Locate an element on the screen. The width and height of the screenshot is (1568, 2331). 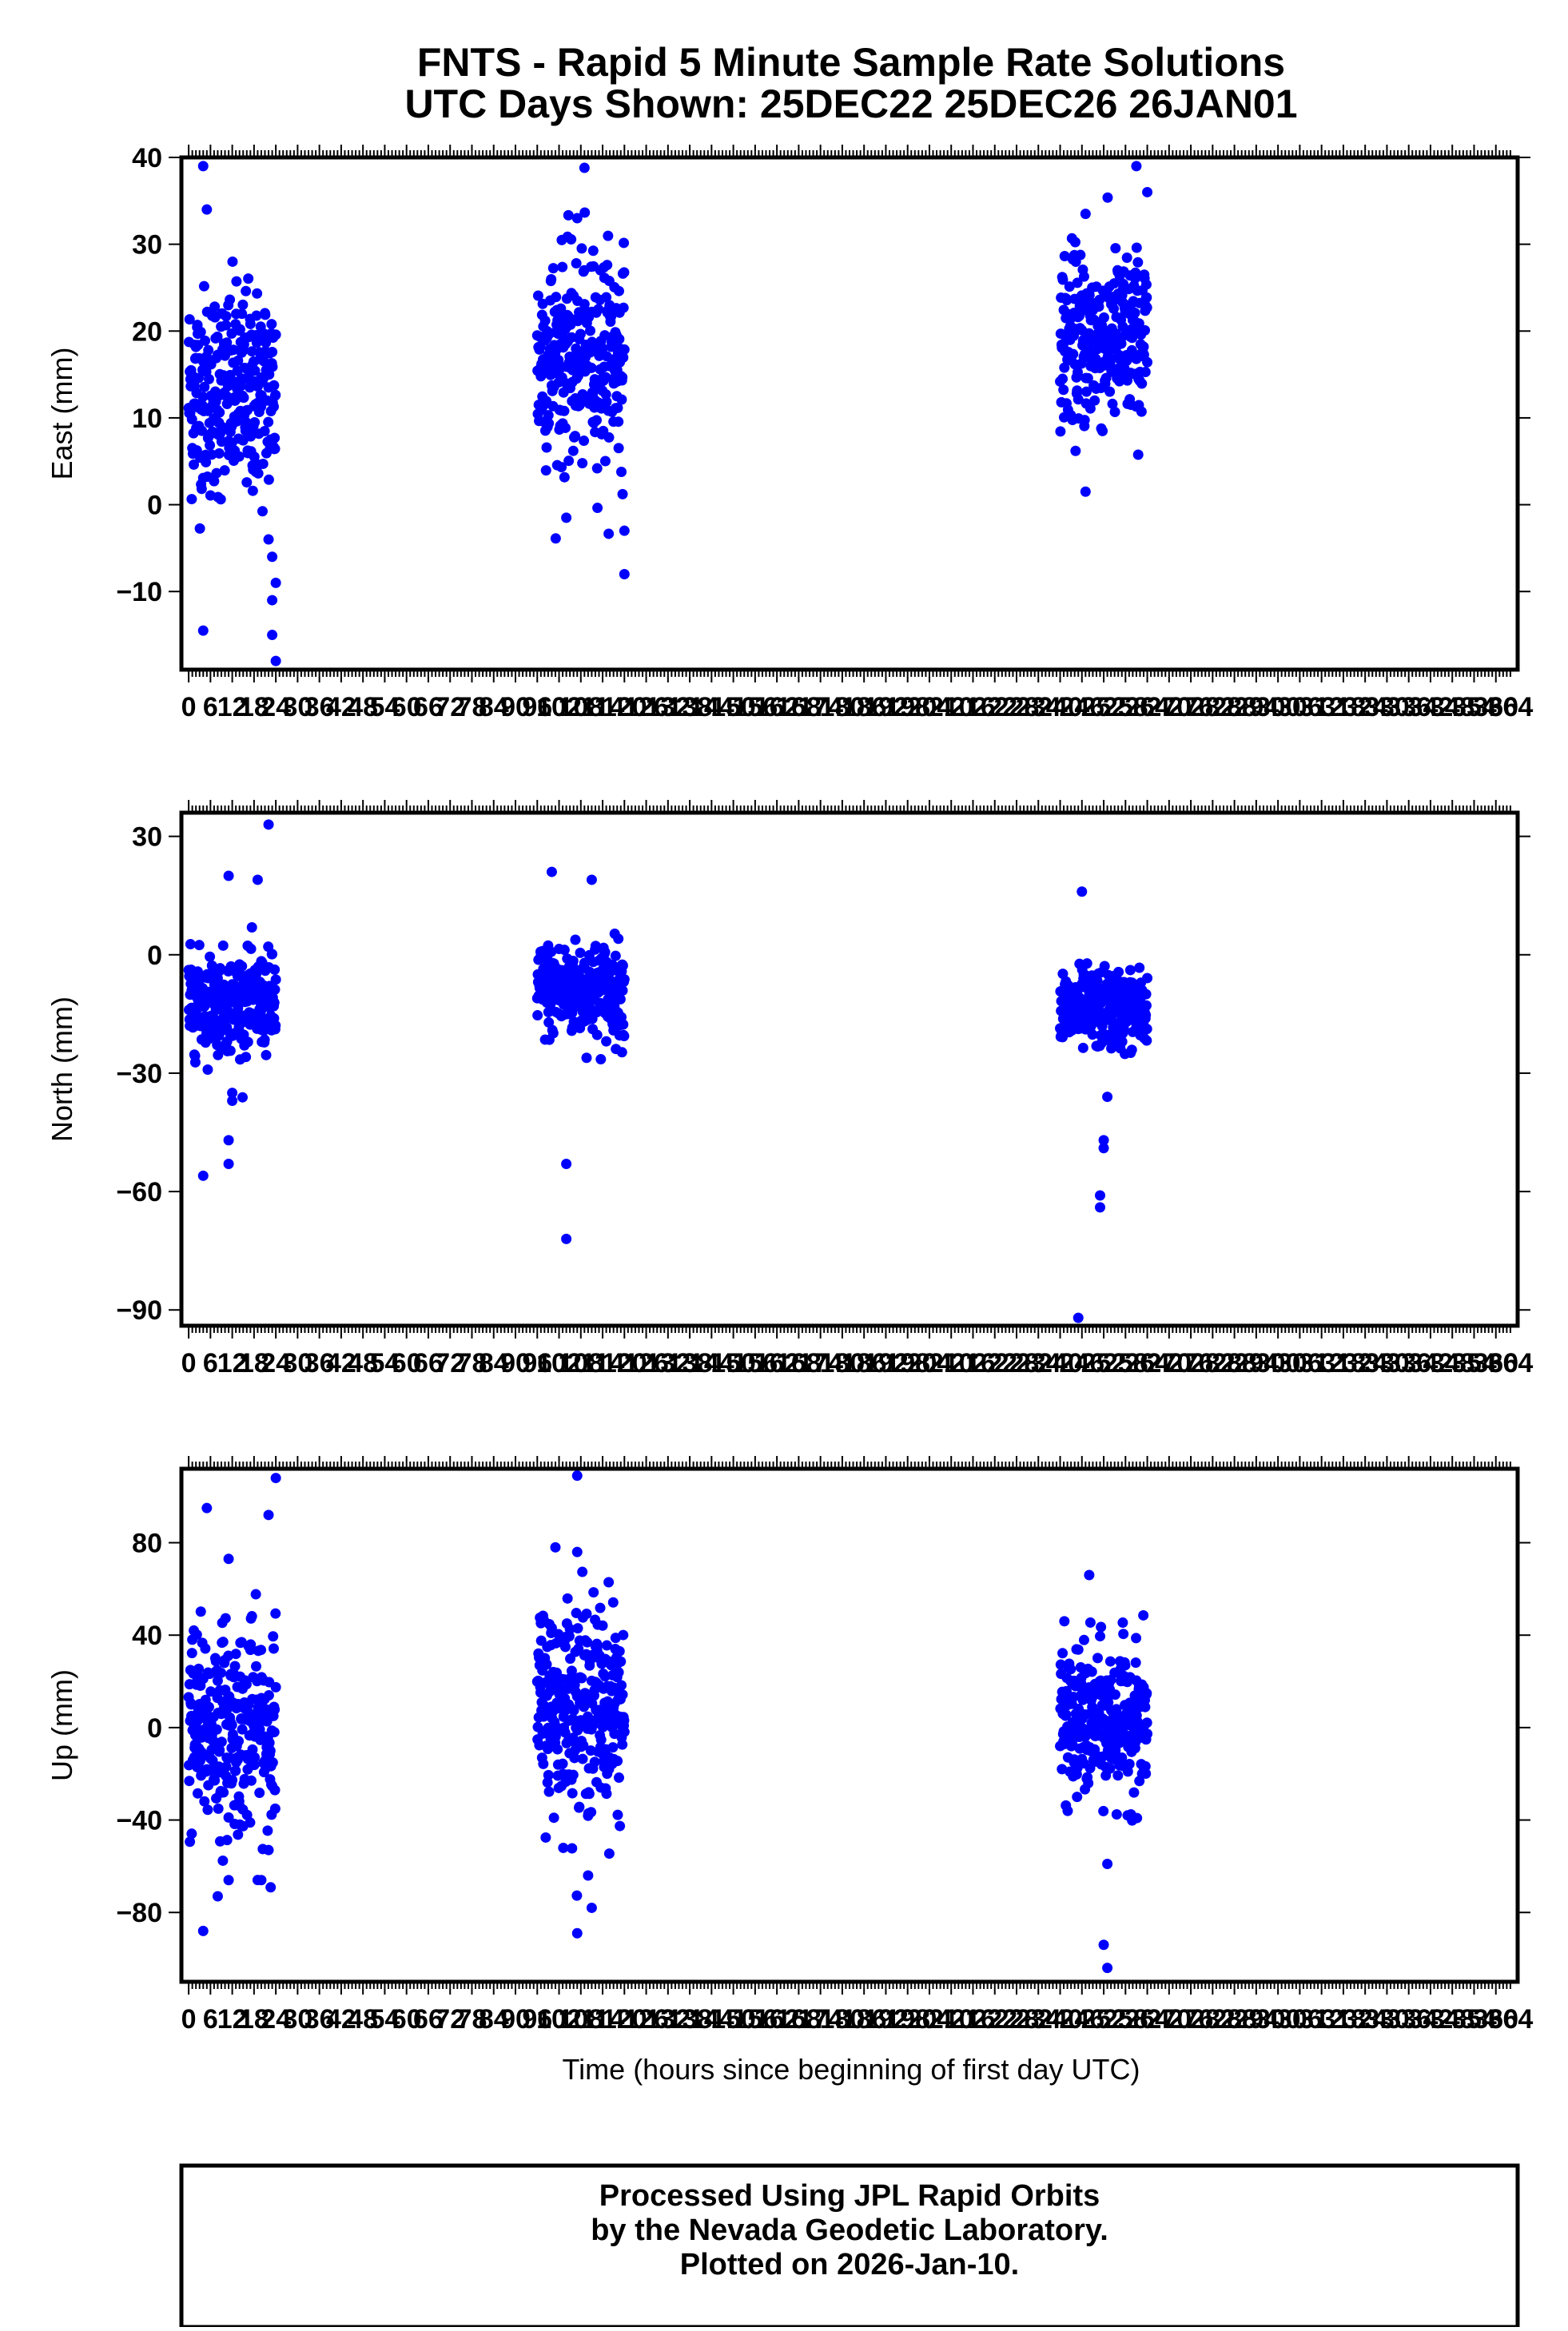
y-tick-label: 0 is located at coordinates (154, 1728).